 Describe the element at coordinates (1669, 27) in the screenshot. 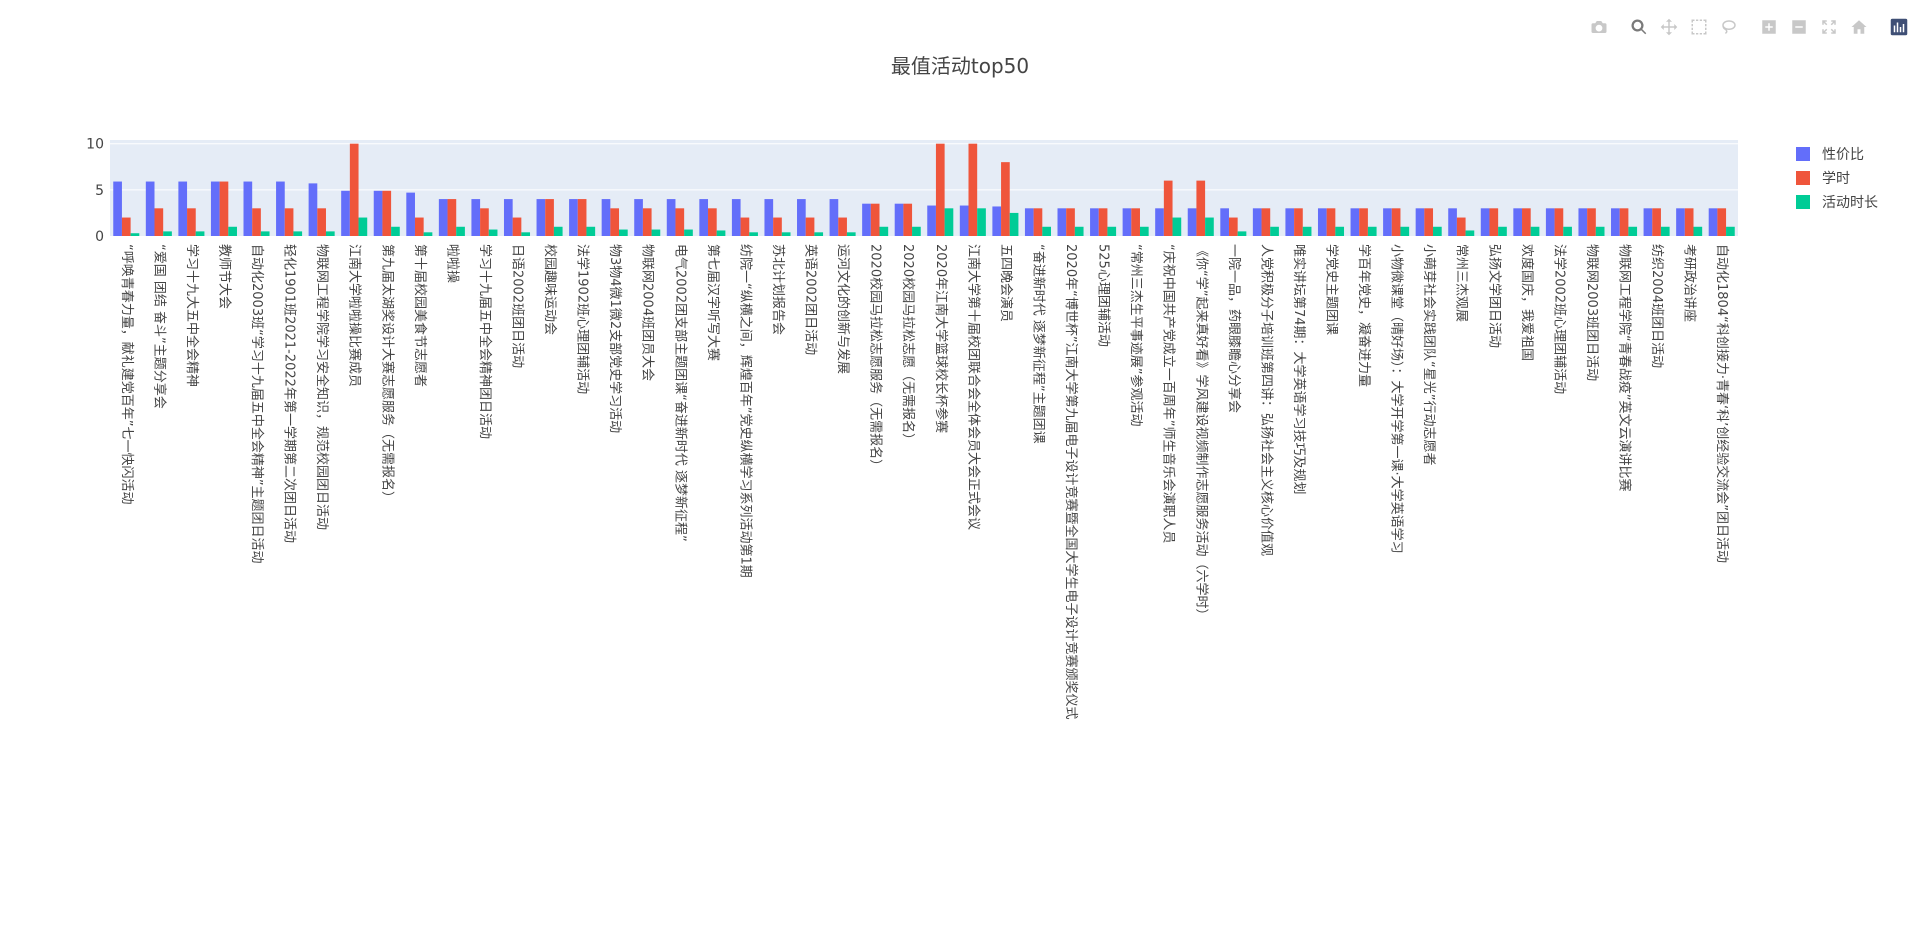

I see `pan-icon` at that location.